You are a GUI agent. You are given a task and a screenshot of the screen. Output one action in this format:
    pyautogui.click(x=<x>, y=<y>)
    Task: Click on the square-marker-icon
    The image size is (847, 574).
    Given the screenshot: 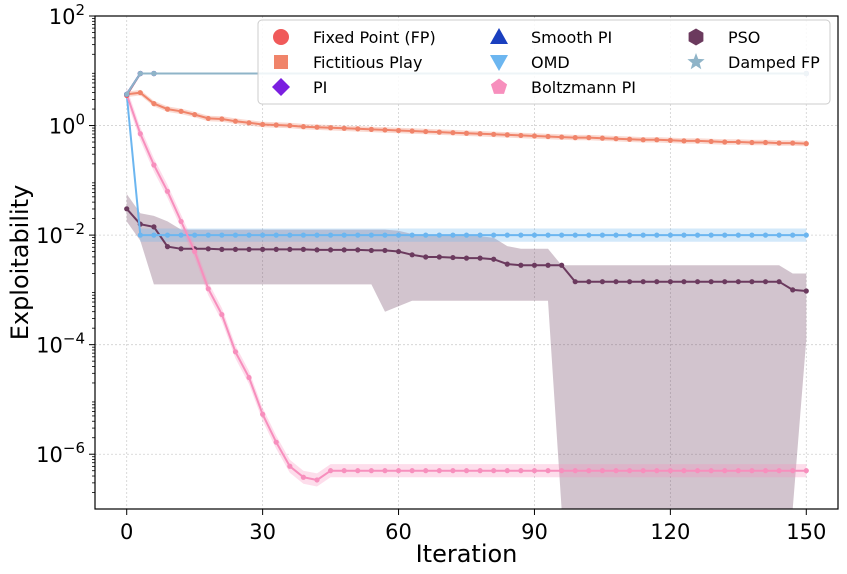 What is the action you would take?
    pyautogui.click(x=281, y=62)
    